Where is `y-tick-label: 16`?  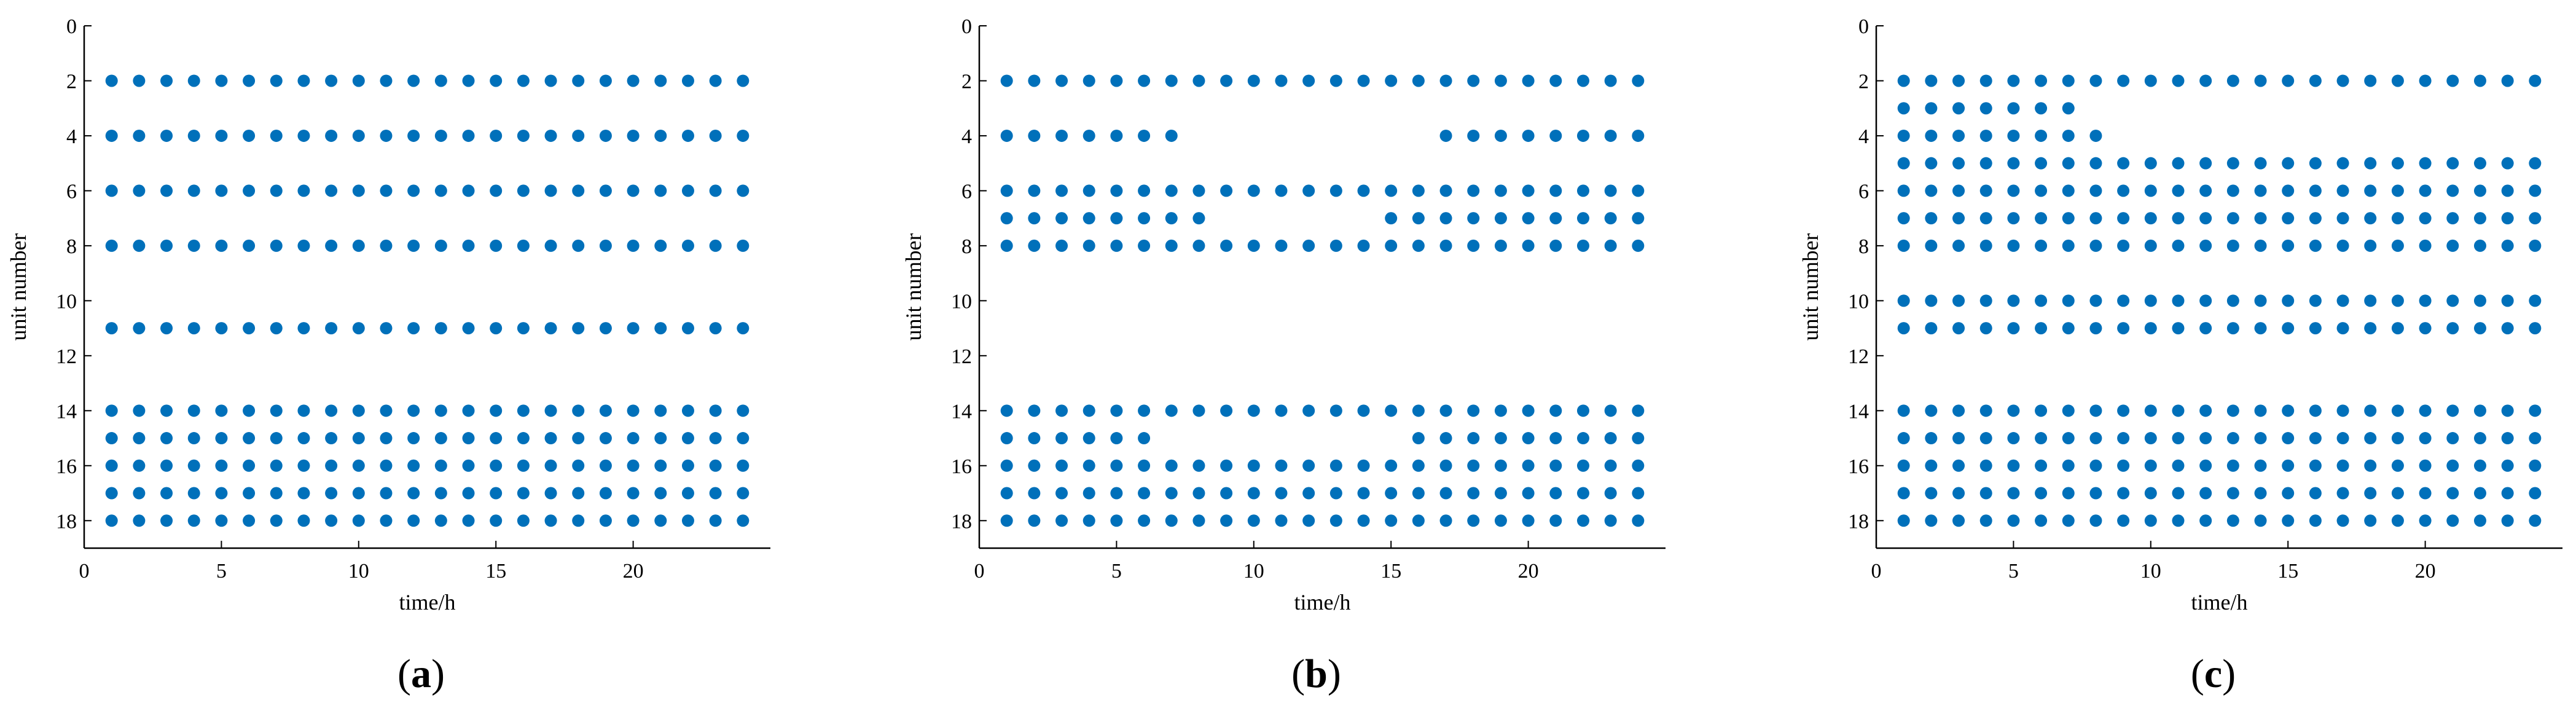
y-tick-label: 16 is located at coordinates (1858, 467).